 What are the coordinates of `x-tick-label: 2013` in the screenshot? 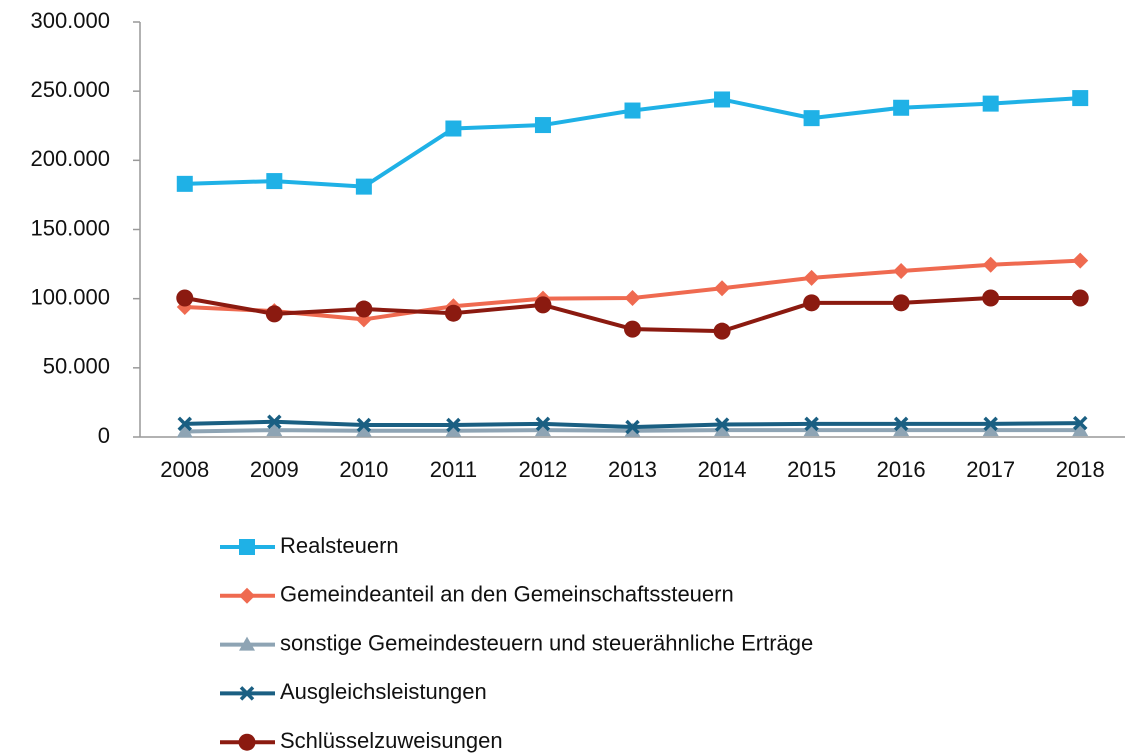 It's located at (632, 469).